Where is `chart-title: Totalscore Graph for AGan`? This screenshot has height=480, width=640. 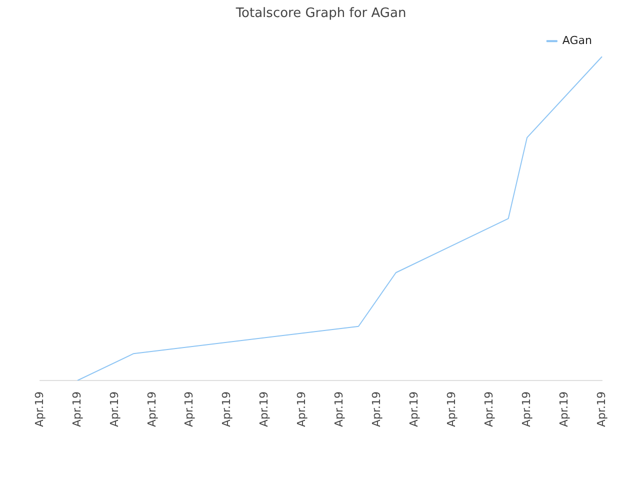
chart-title: Totalscore Graph for AGan is located at coordinates (320, 14).